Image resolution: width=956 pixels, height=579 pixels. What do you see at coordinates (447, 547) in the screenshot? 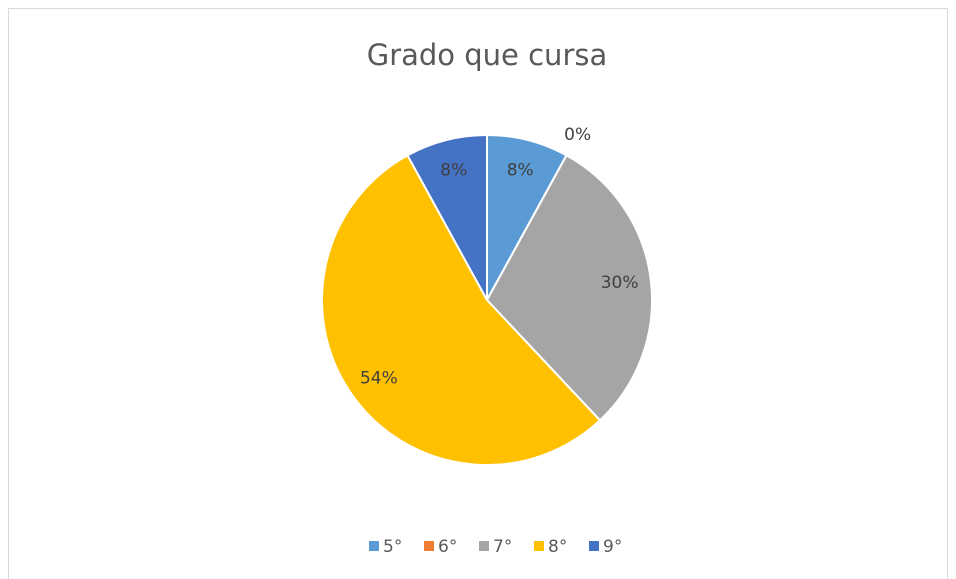
I see `legend-label: 6°` at bounding box center [447, 547].